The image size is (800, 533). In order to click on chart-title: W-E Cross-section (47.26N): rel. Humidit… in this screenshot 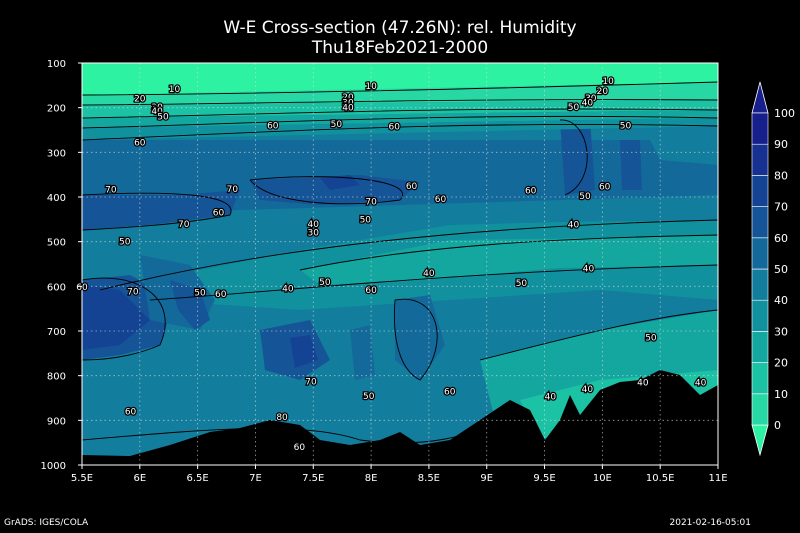, I will do `click(400, 28)`.